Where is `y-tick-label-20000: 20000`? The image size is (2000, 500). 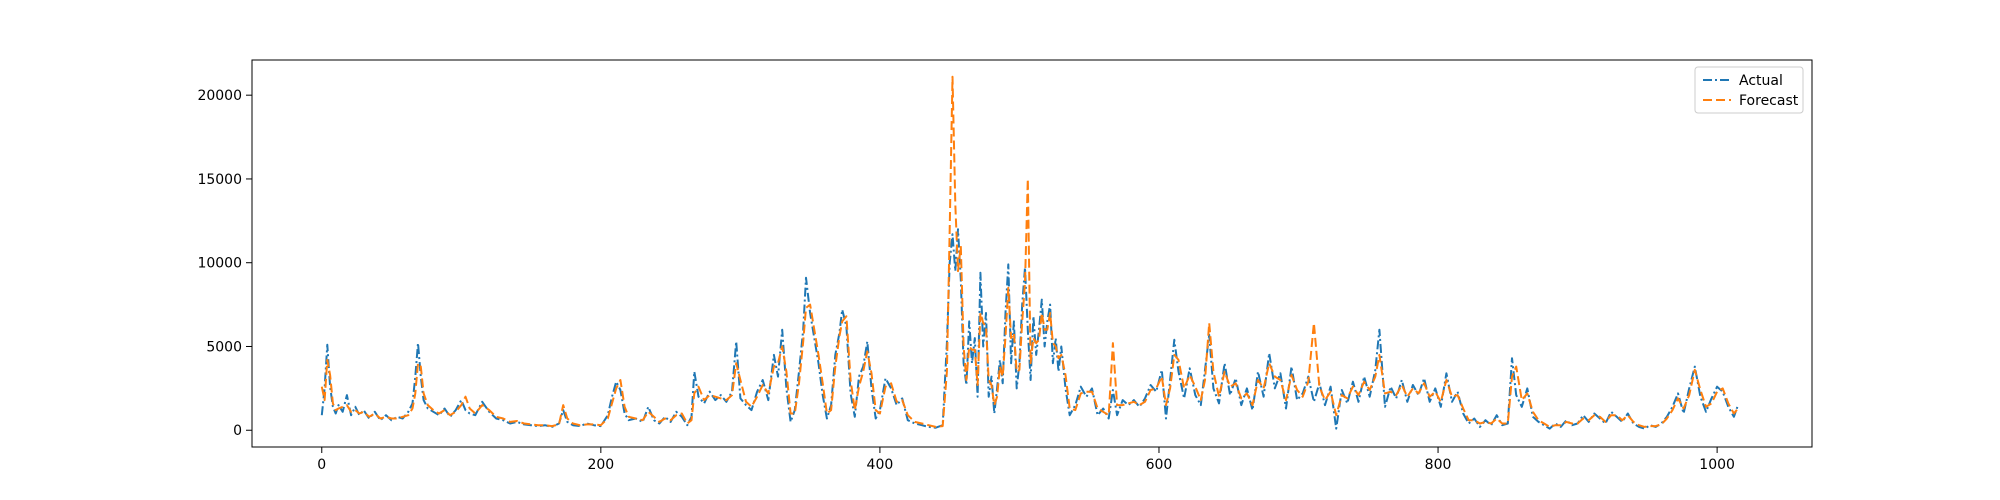
y-tick-label-20000: 20000 is located at coordinates (219, 96).